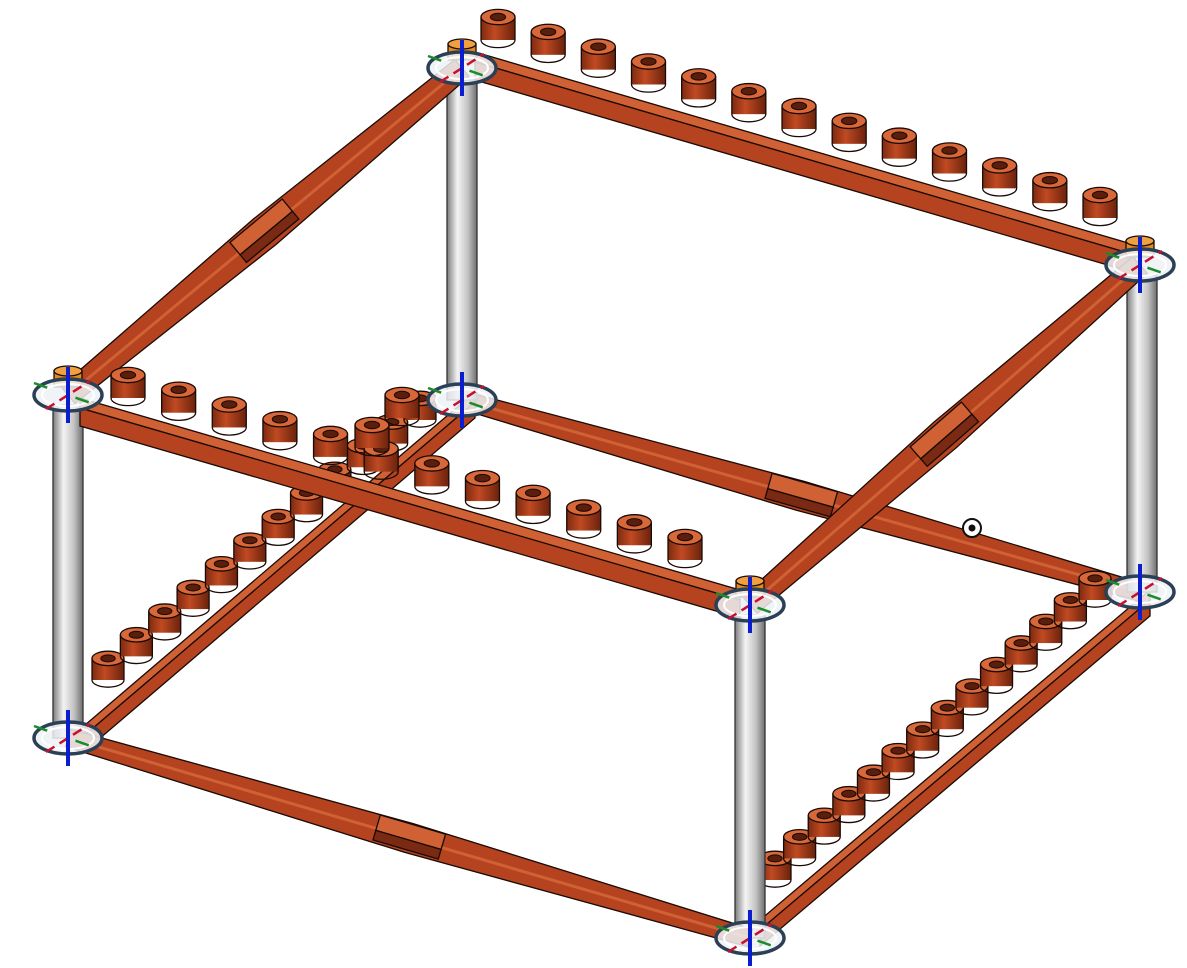 Image resolution: width=1187 pixels, height=968 pixels. I want to click on mate-bottom-right, so click(1140, 592).